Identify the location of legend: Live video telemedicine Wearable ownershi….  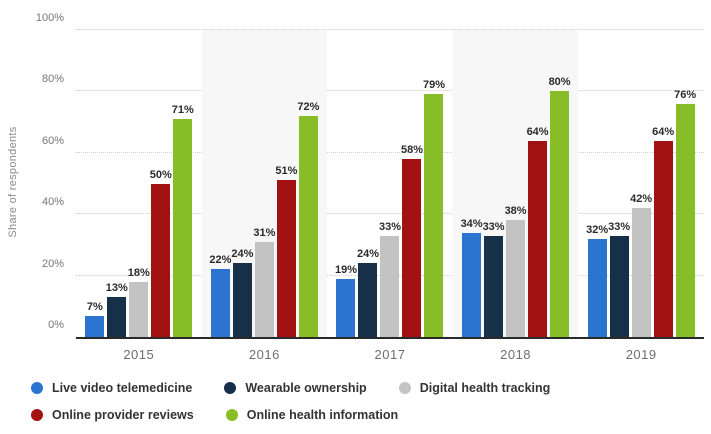
(361, 401).